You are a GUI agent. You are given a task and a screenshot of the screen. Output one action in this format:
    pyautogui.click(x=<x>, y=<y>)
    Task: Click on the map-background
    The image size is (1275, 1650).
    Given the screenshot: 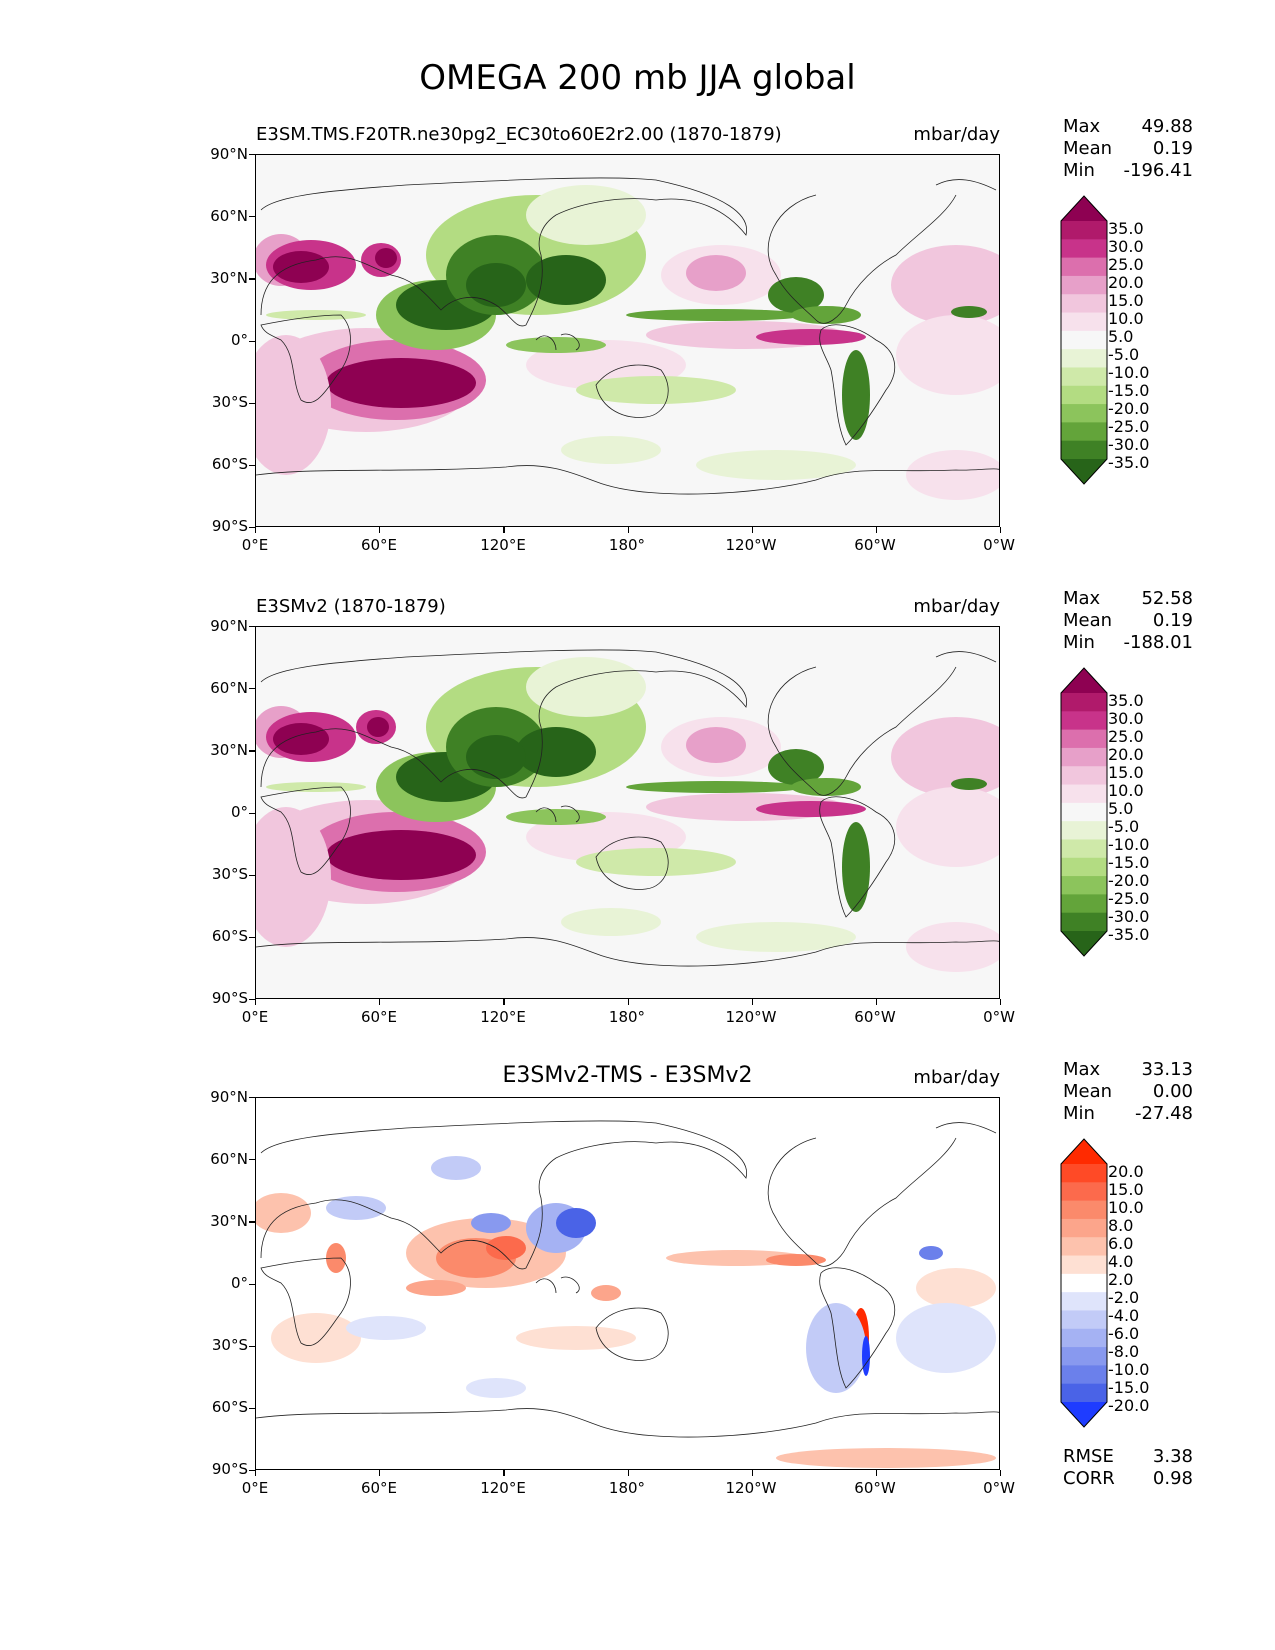 What is the action you would take?
    pyautogui.click(x=627, y=1283)
    